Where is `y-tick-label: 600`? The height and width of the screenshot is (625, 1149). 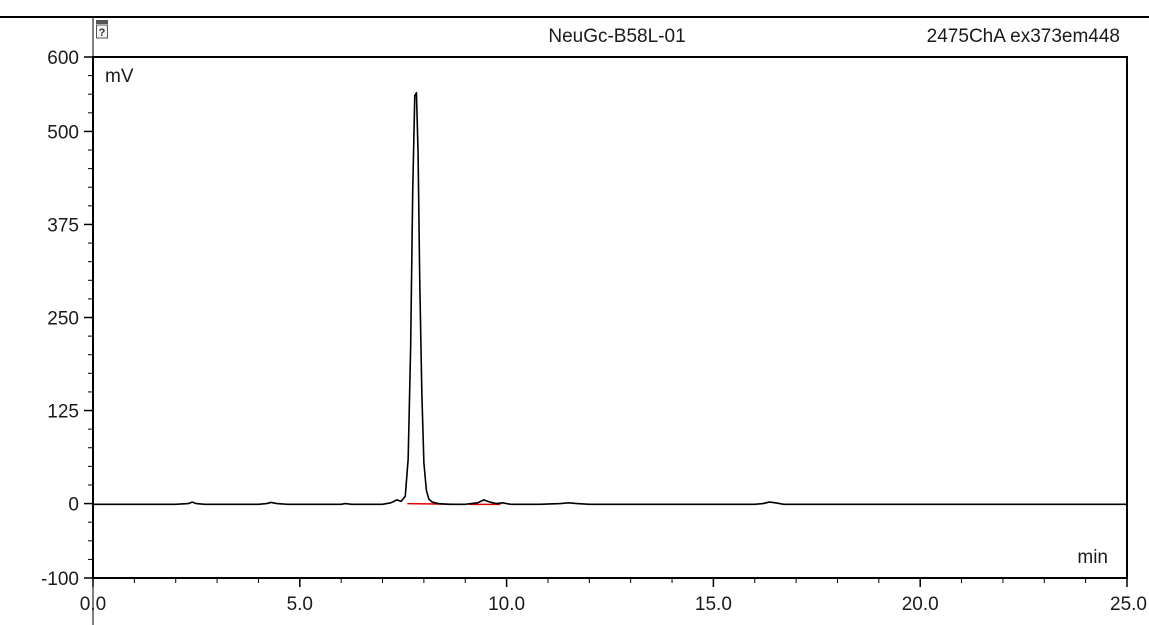
y-tick-label: 600 is located at coordinates (63, 58).